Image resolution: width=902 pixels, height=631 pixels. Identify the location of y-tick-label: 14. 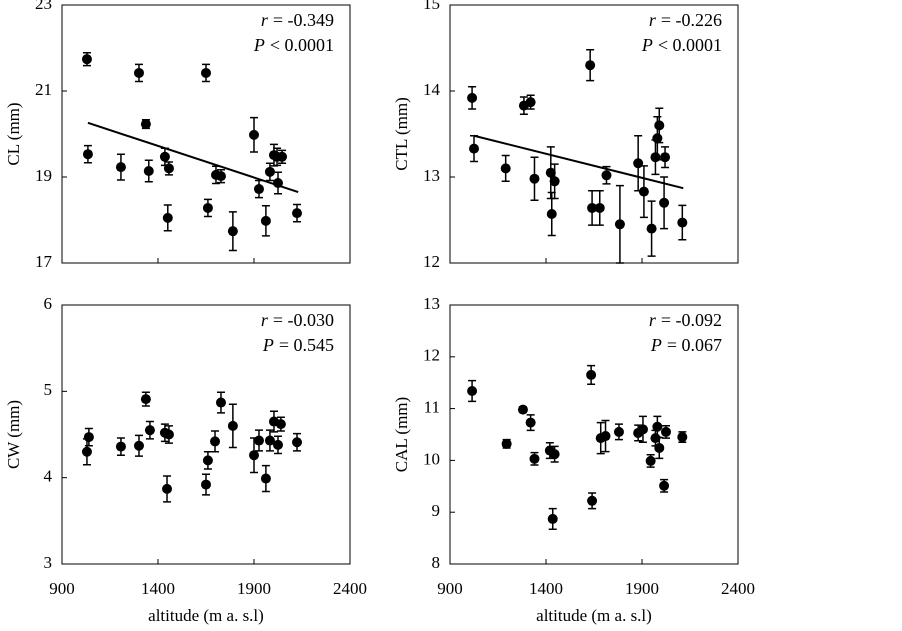
(432, 89).